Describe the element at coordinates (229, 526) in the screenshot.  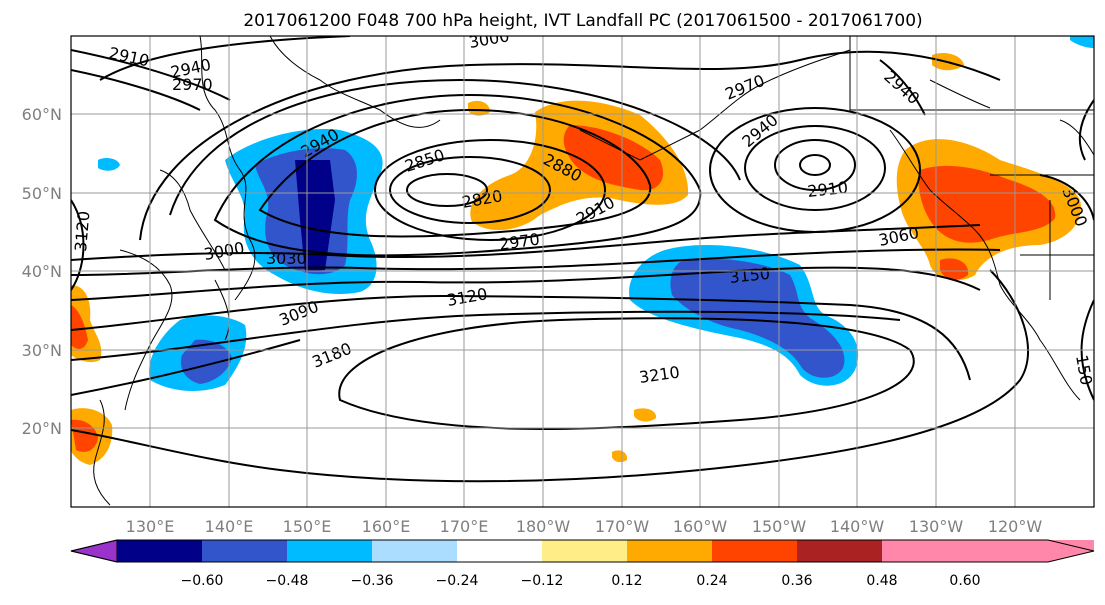
I see `lon-label: 140°E` at that location.